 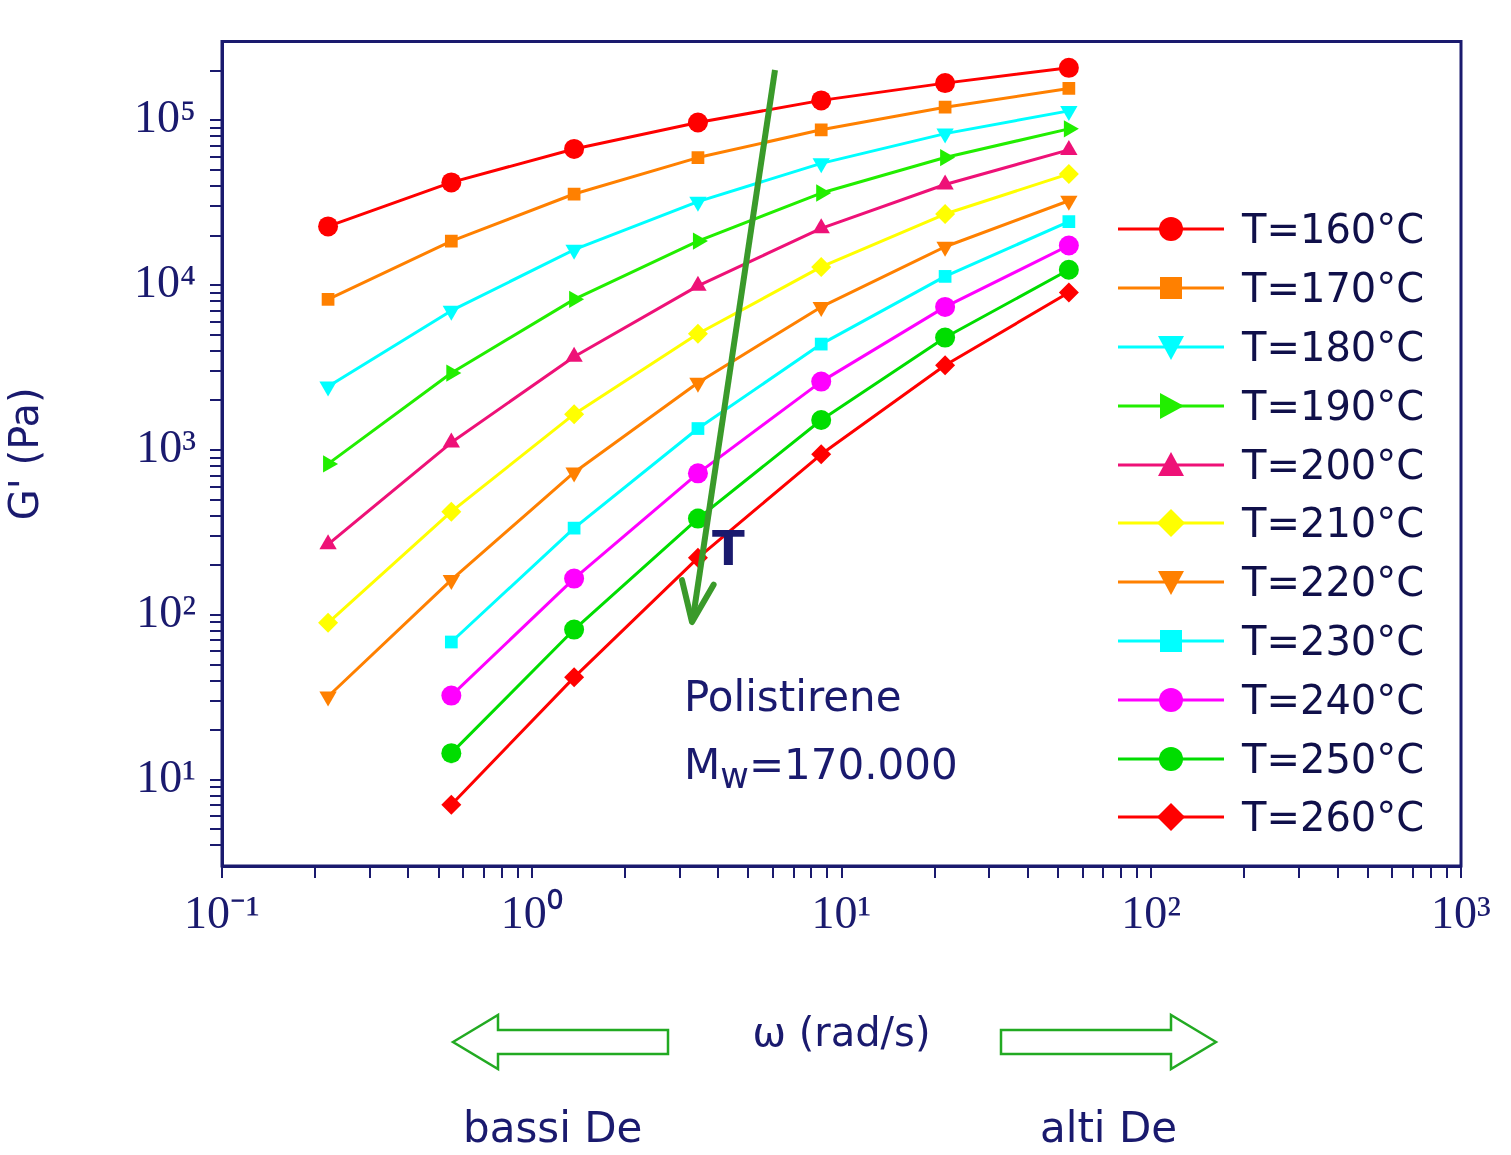 I want to click on x-axis-title: ω (rad/s), so click(x=841, y=1032).